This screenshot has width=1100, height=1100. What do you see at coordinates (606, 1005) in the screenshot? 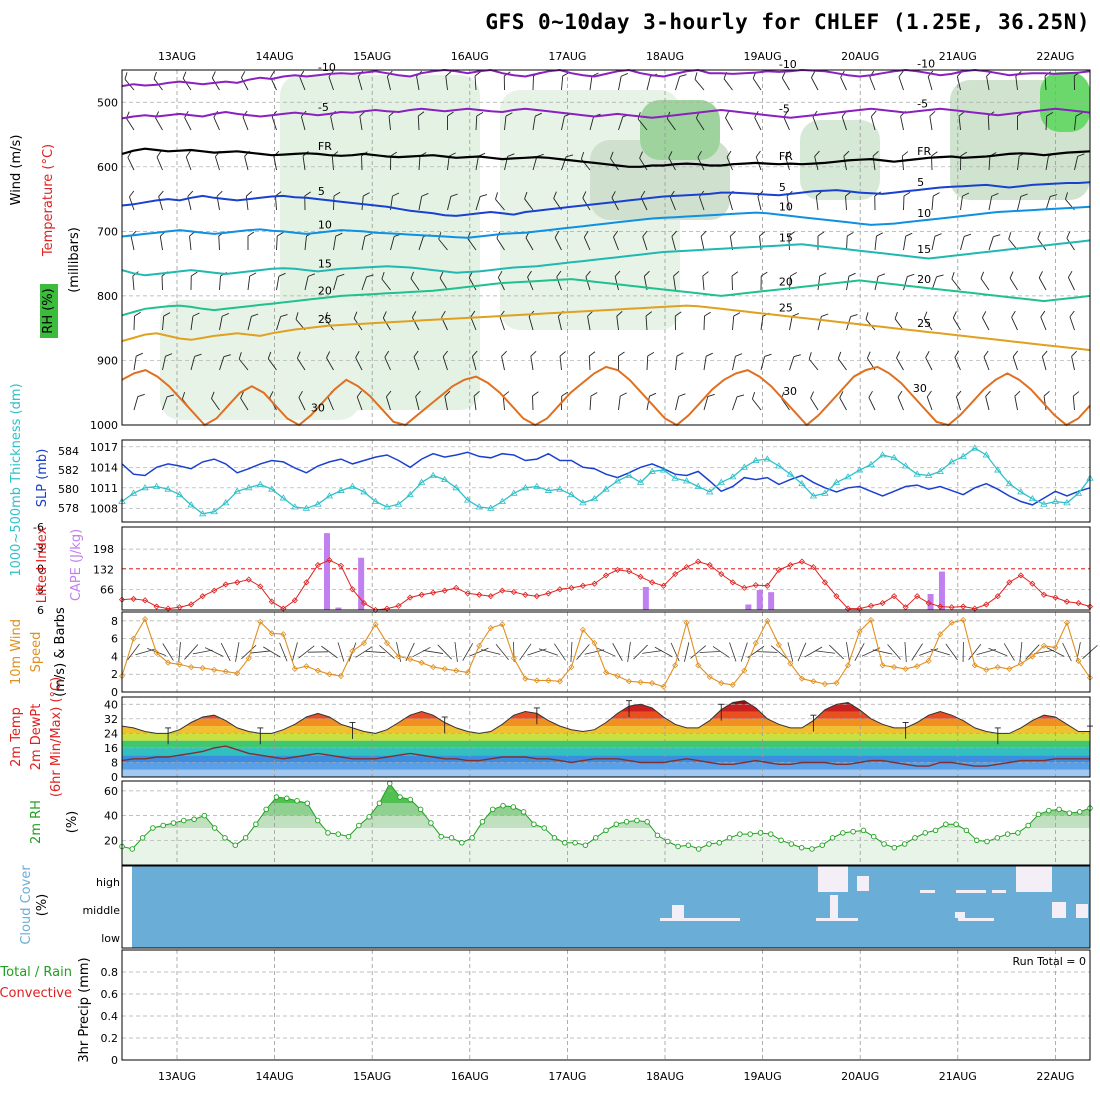
I see `precip-frame` at bounding box center [606, 1005].